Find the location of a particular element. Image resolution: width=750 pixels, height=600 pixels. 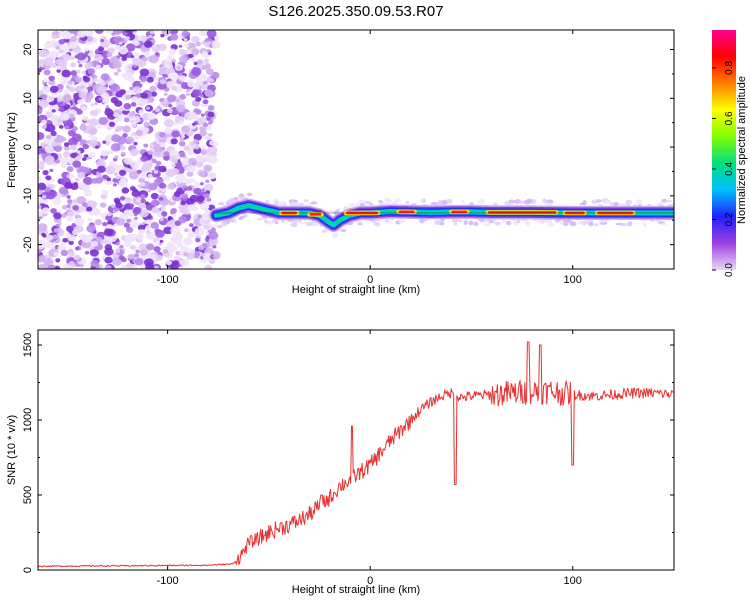

y-tick-label: 20 is located at coordinates (28, 49).